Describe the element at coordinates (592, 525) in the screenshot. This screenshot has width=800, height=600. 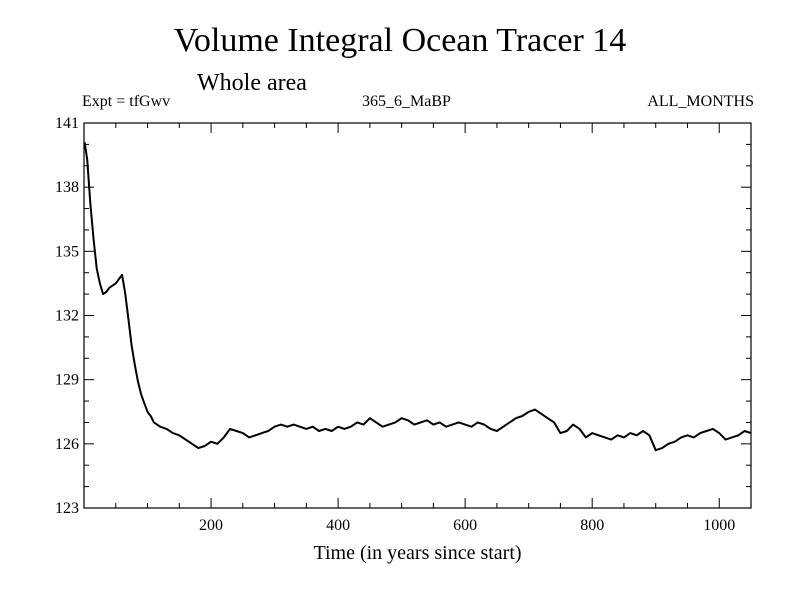
I see `x-tick-label: 800` at that location.